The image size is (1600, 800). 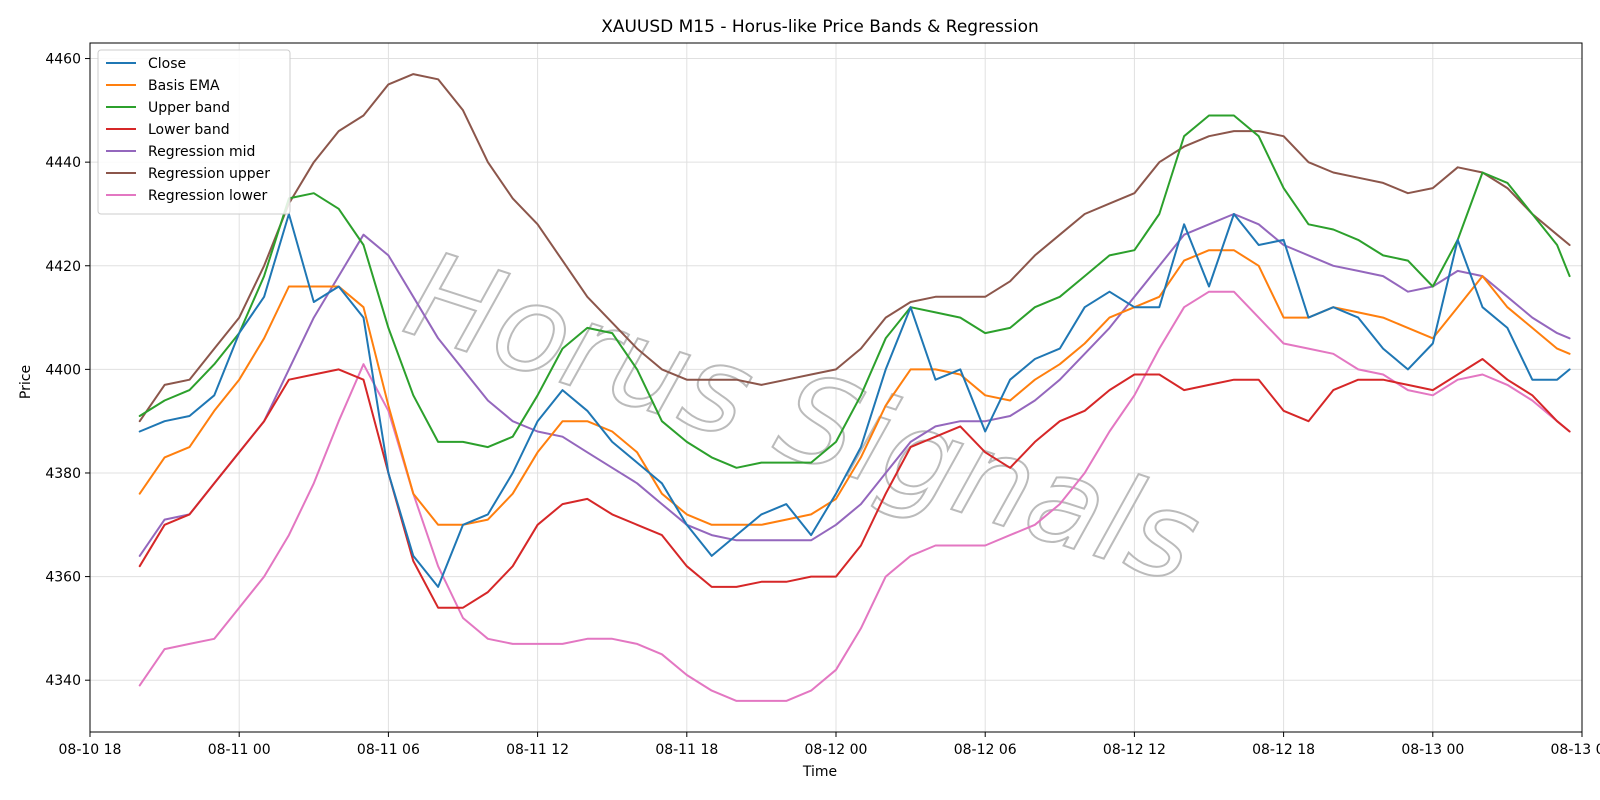 I want to click on legend-box, so click(x=194, y=132).